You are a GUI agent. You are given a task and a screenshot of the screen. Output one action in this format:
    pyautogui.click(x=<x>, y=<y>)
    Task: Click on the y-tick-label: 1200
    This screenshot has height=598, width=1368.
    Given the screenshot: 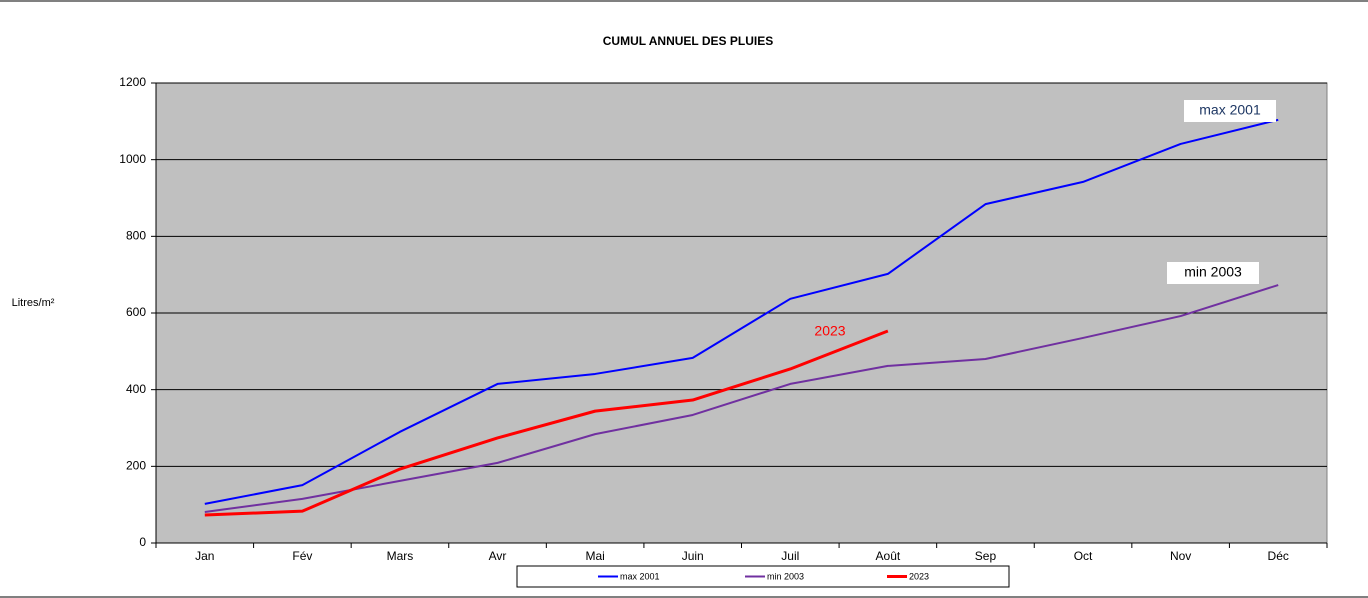 What is the action you would take?
    pyautogui.click(x=132, y=82)
    